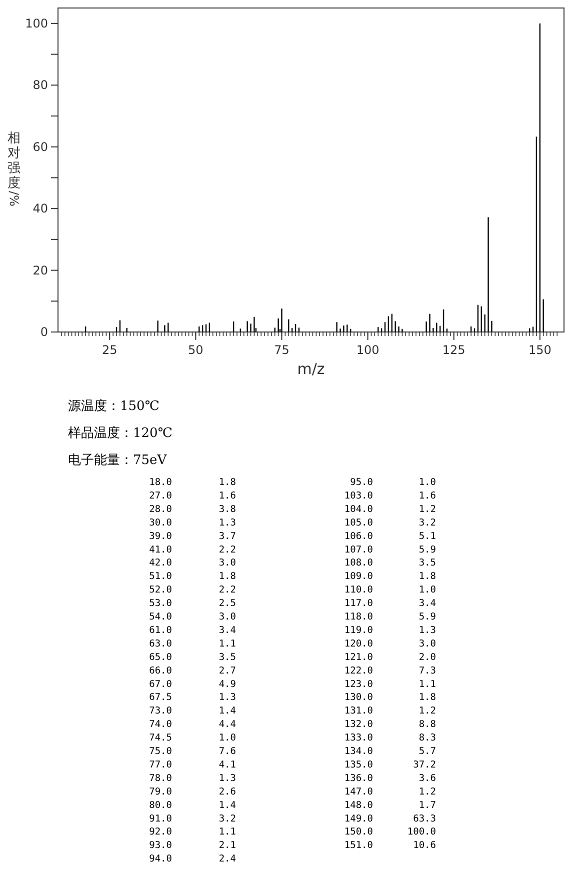  I want to click on x-tick-label: 150, so click(540, 350).